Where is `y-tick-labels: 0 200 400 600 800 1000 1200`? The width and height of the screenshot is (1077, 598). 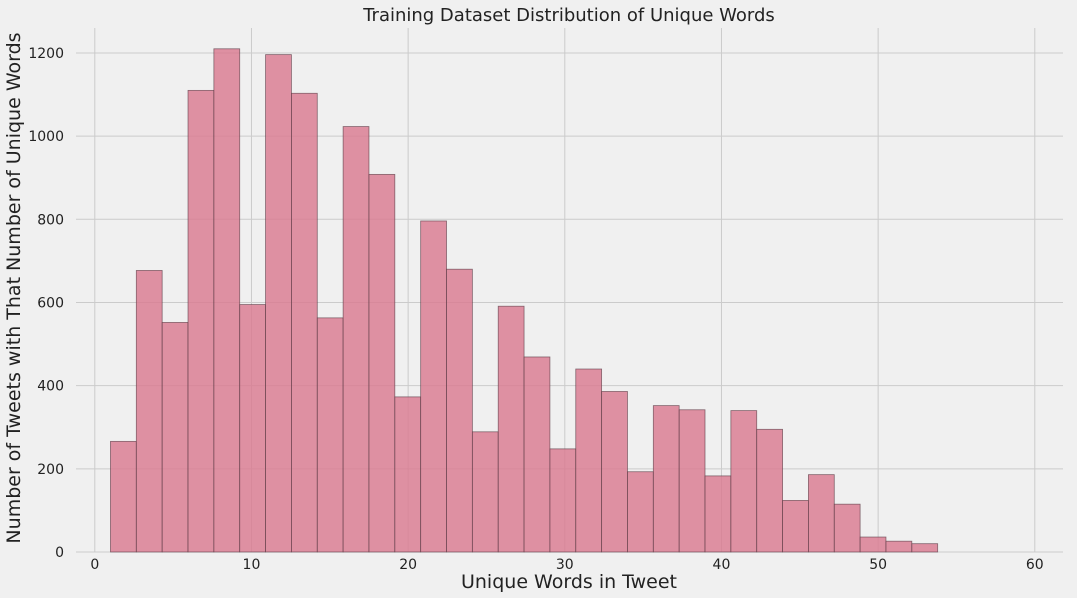 y-tick-labels: 0 200 400 600 800 1000 1200 is located at coordinates (46, 303).